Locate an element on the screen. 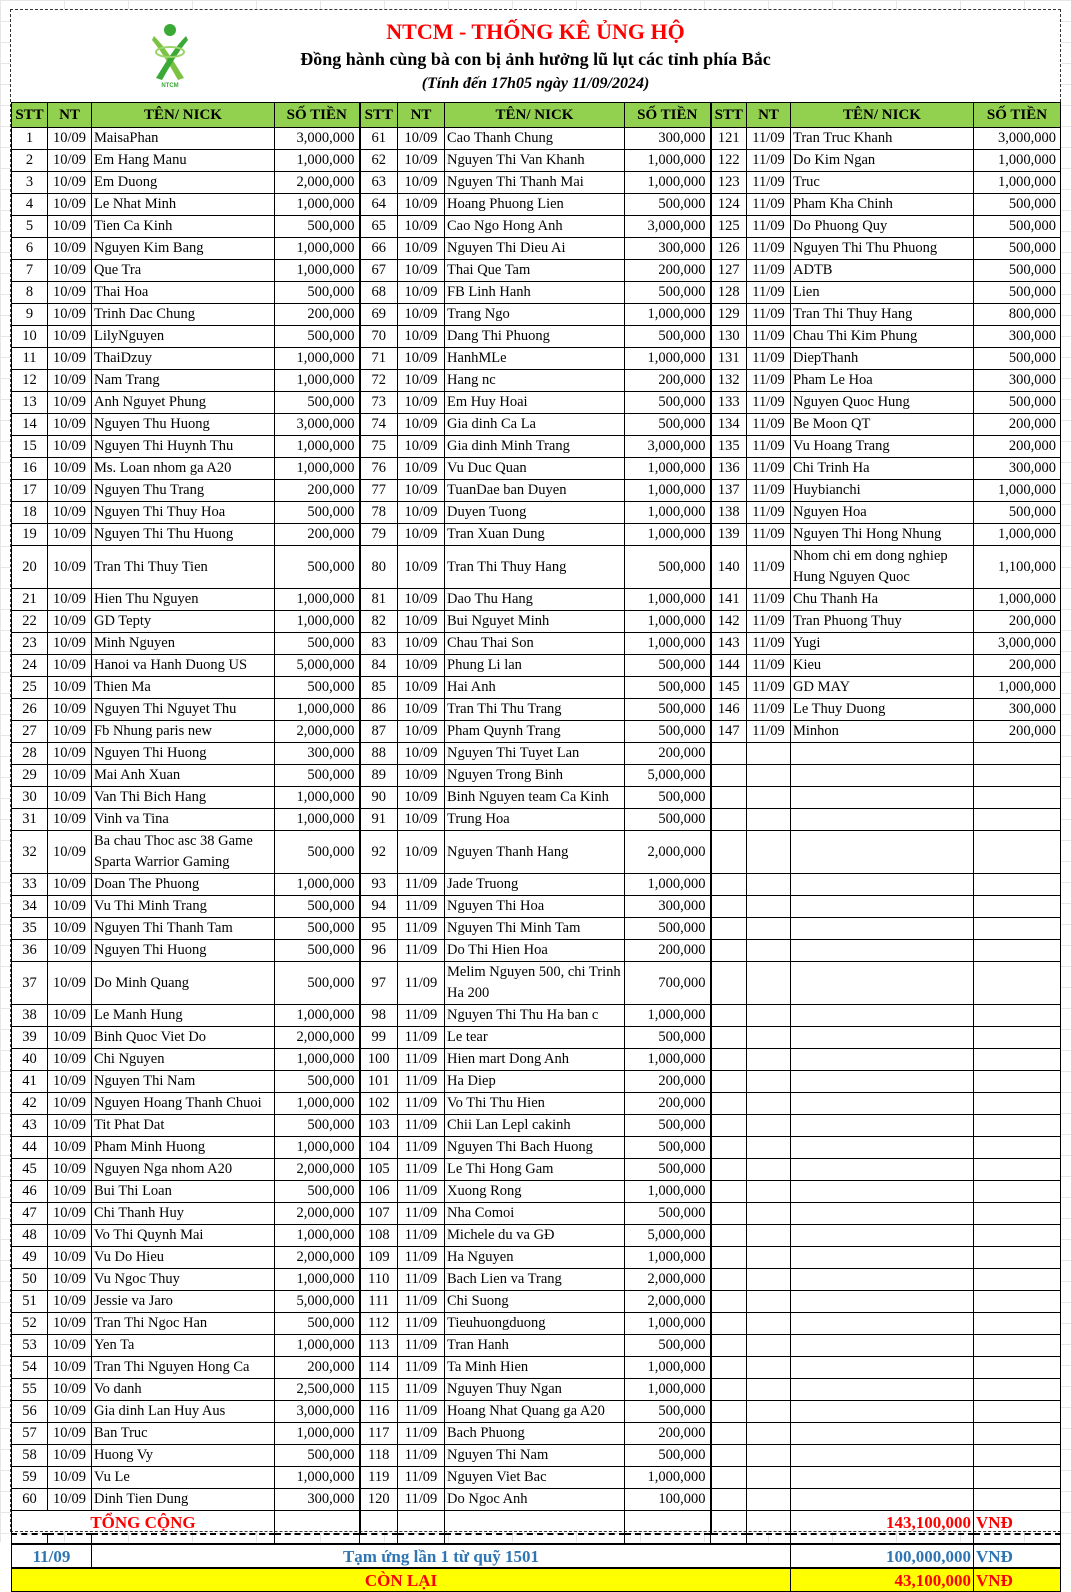 The image size is (1071, 1592). donor-name: Thien Ma is located at coordinates (183, 687).